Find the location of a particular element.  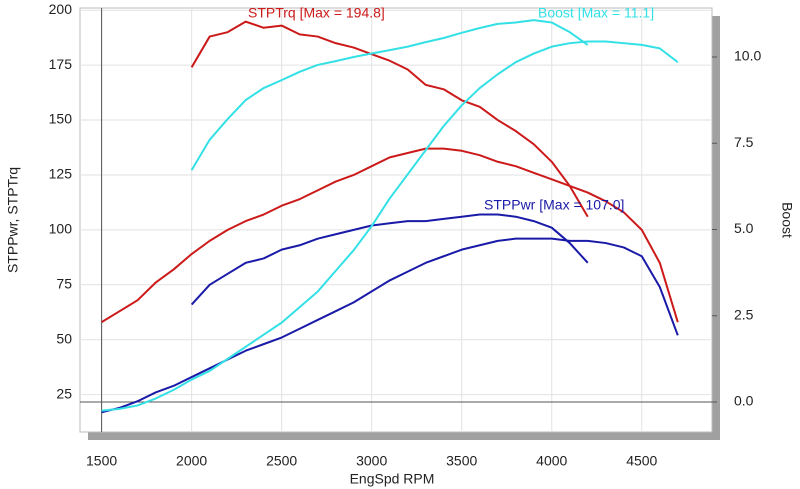

x-tick-label: 2500 is located at coordinates (281, 461).